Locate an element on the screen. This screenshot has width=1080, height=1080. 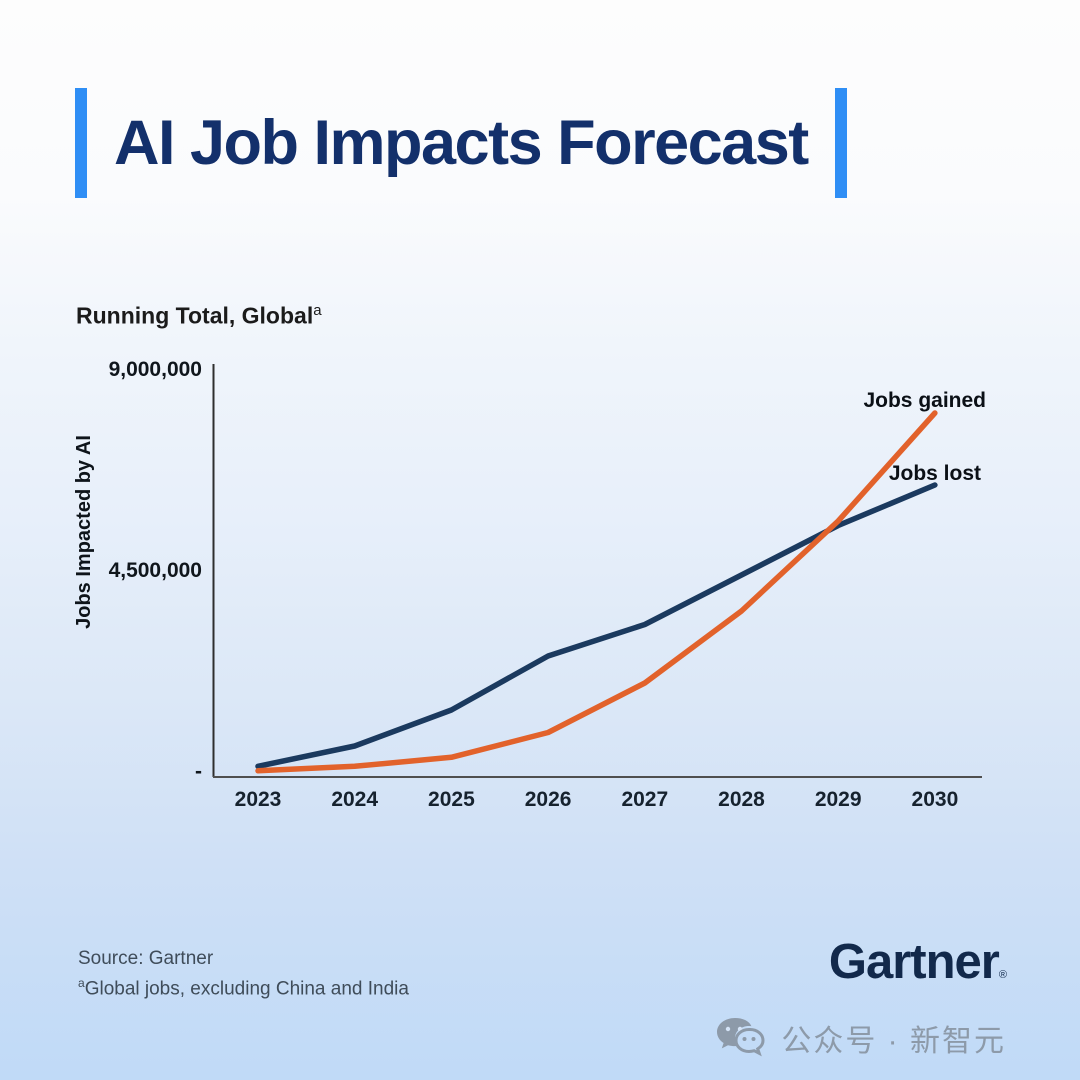
gartner-wordmark: Gartner is located at coordinates (914, 962).